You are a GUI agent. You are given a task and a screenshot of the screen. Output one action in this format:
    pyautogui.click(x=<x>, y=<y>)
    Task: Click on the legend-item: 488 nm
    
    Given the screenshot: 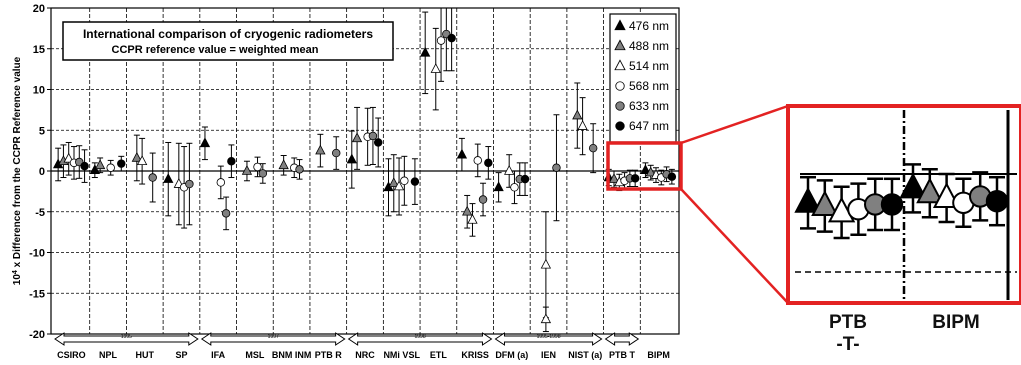 What is the action you would take?
    pyautogui.click(x=641, y=46)
    